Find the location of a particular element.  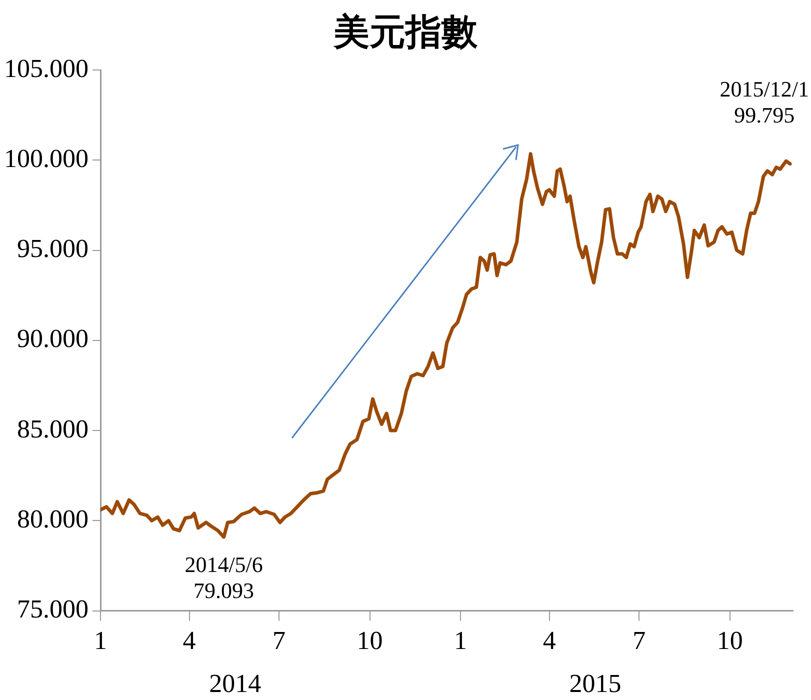

y-tick-label: 85.000 is located at coordinates (52, 429).